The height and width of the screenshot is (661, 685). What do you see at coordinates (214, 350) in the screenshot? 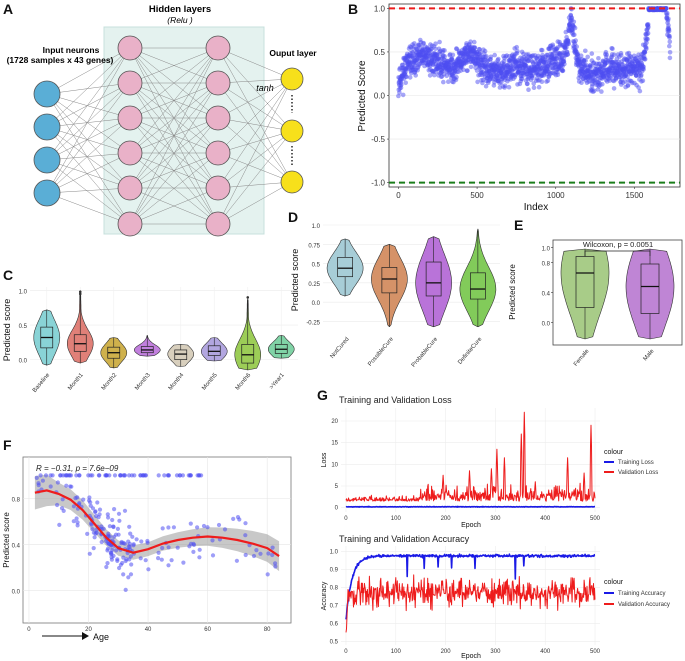
I see `panel-c-5-box` at bounding box center [214, 350].